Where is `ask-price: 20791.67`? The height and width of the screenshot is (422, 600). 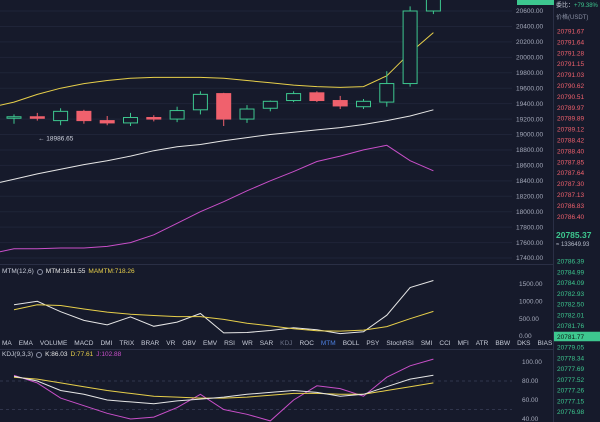 ask-price: 20791.67 is located at coordinates (570, 32).